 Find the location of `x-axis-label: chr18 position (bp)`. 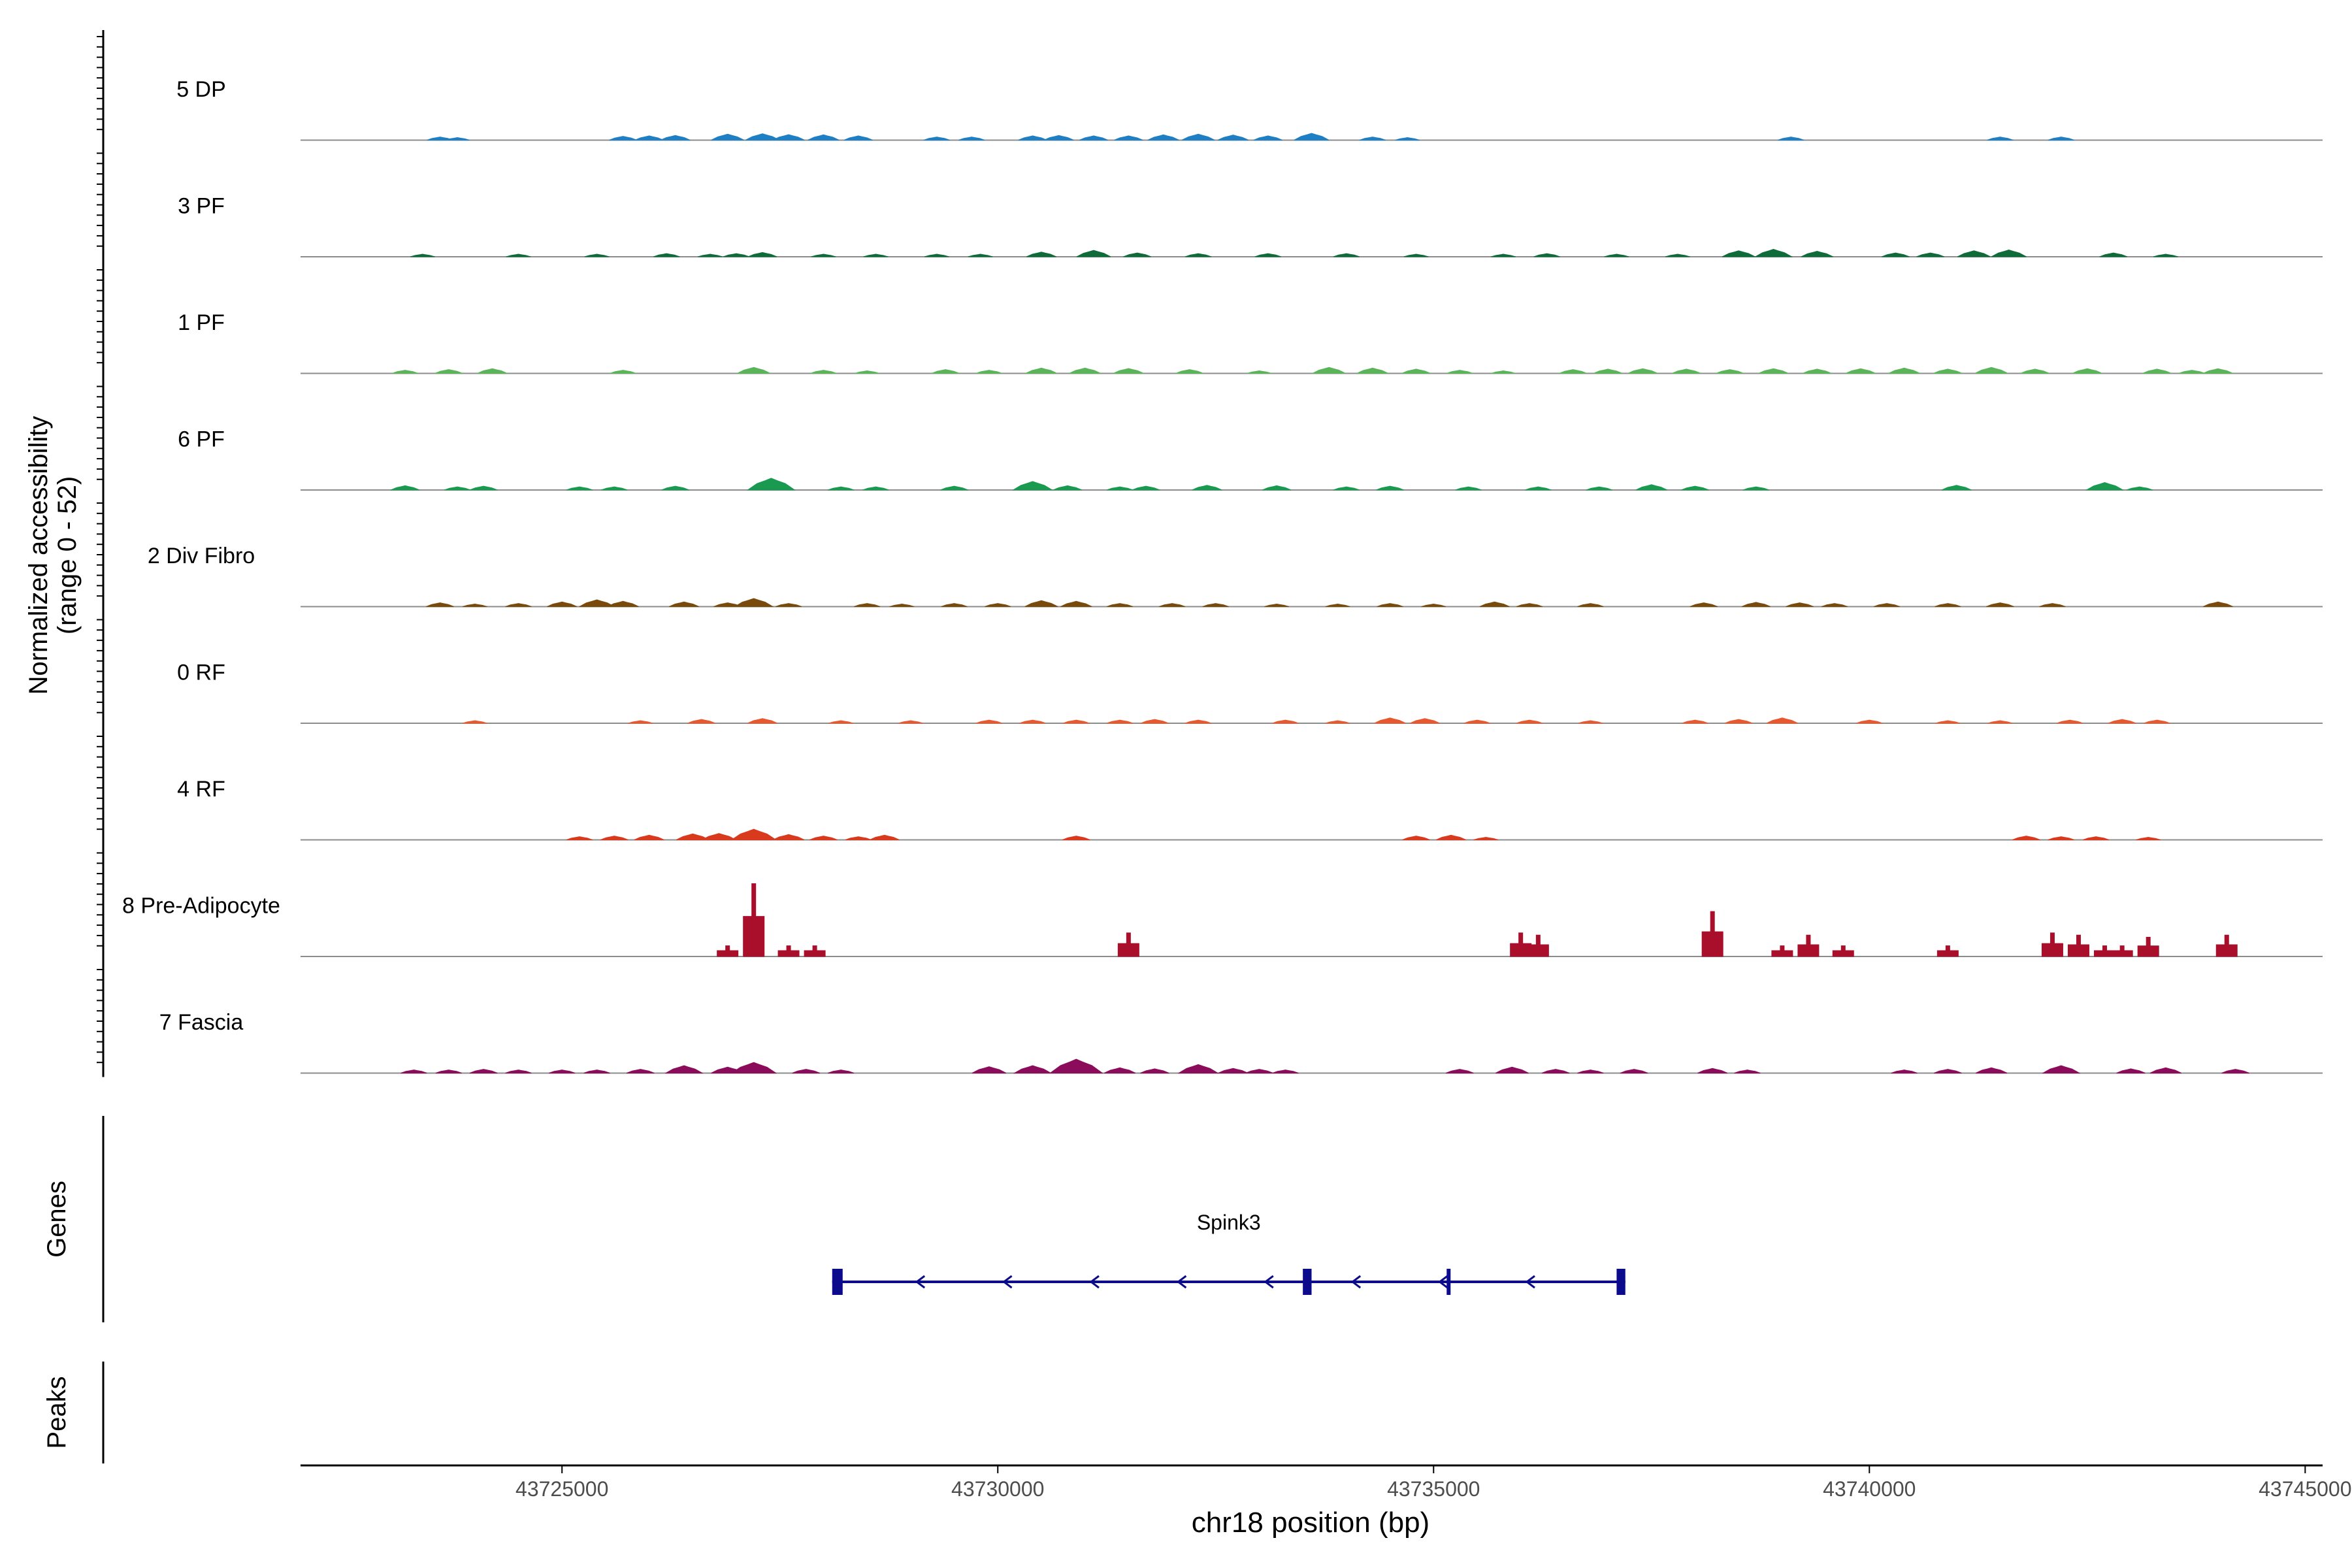

x-axis-label: chr18 position (bp) is located at coordinates (1310, 1523).